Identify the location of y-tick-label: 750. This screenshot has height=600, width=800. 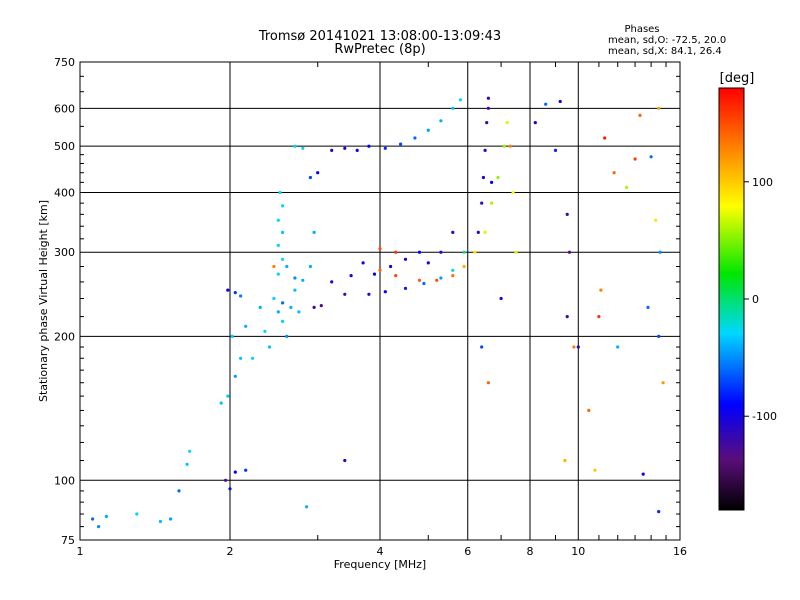
(64, 62).